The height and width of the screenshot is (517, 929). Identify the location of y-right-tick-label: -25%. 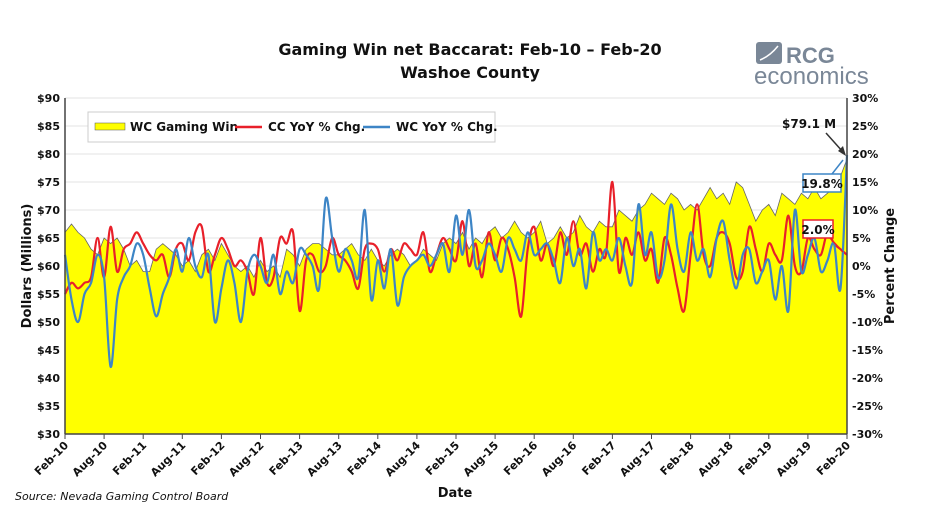
(867, 406).